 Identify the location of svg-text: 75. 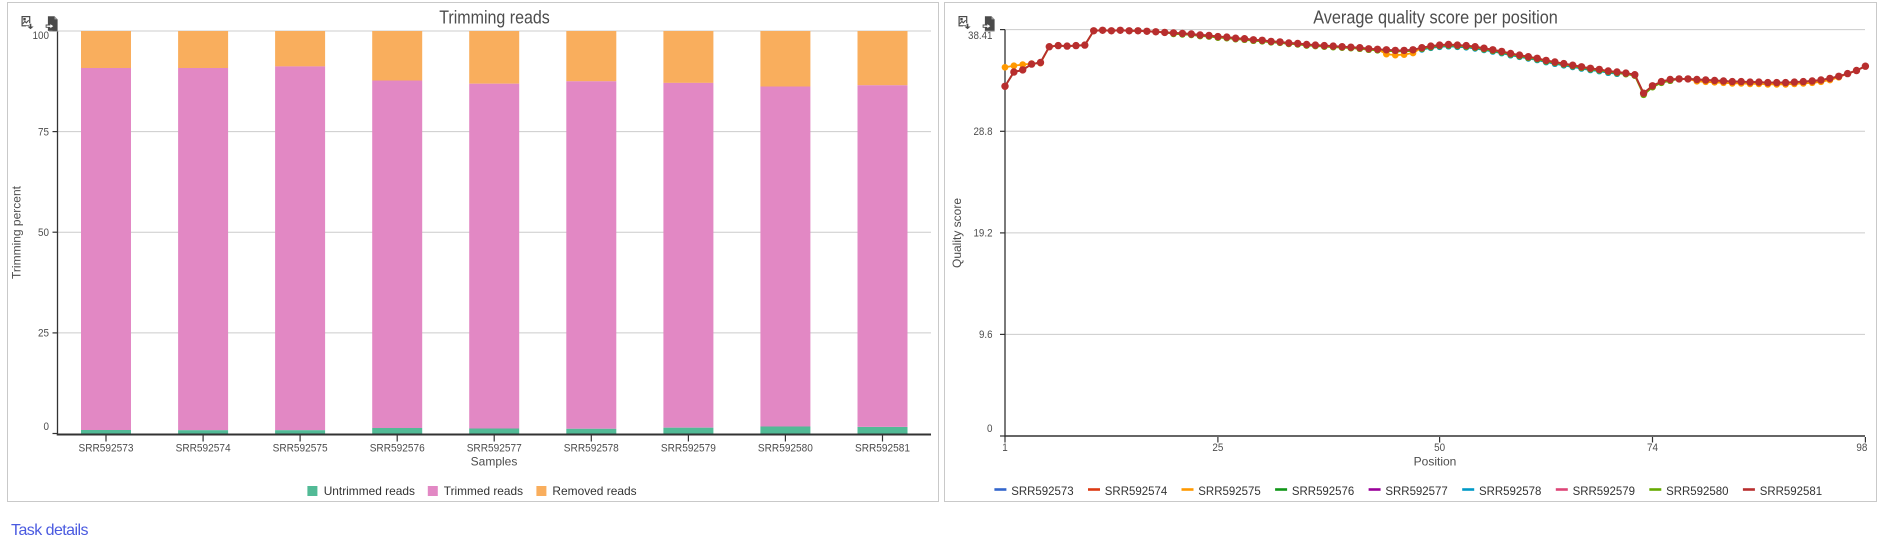
(43, 132).